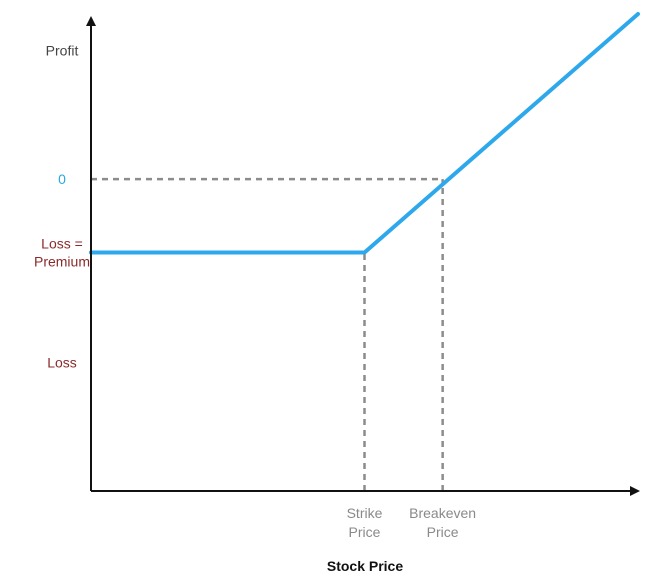 Image resolution: width=657 pixels, height=585 pixels. Describe the element at coordinates (442, 522) in the screenshot. I see `x-tick-label-1: Breakeven Price` at that location.